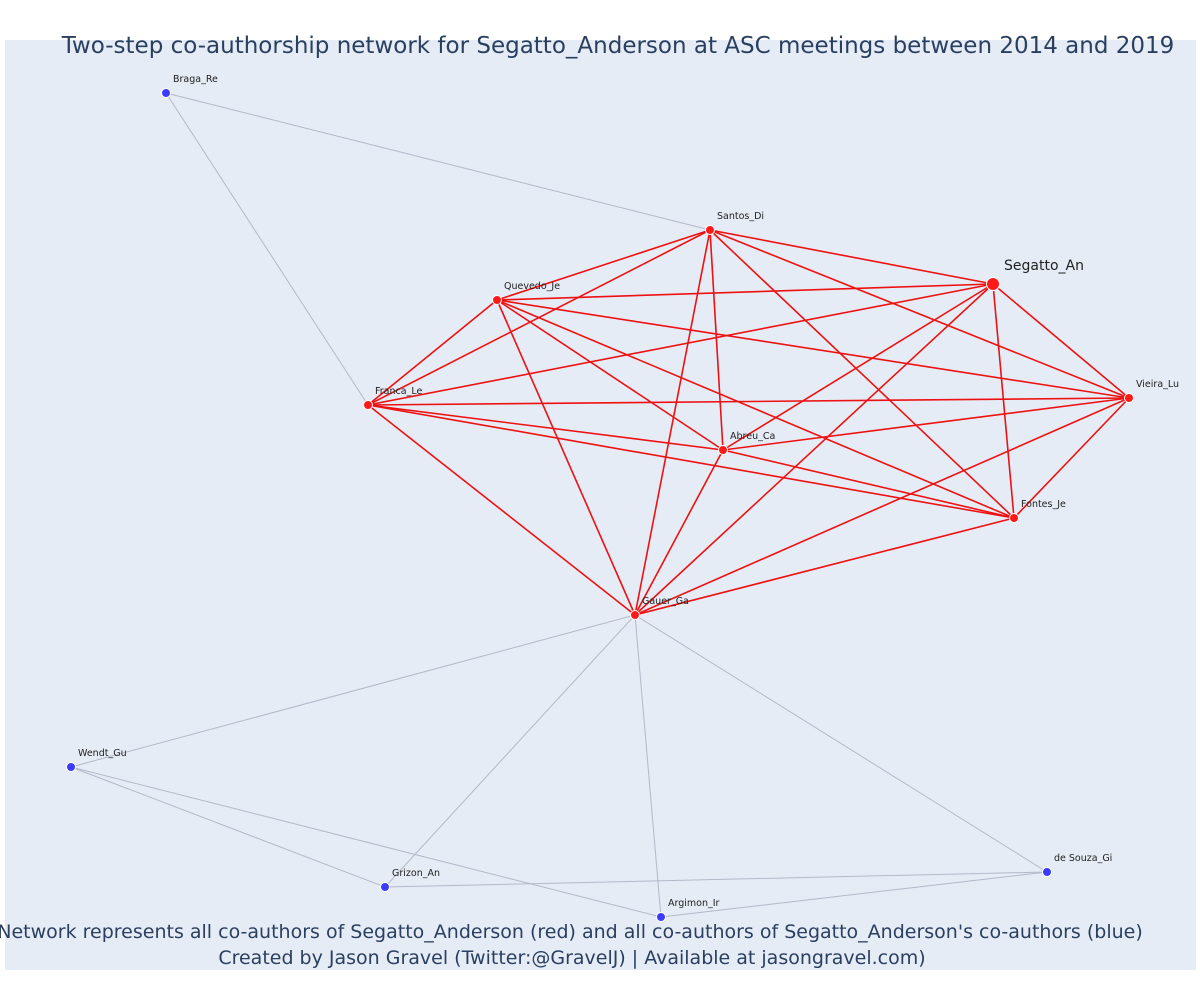 The height and width of the screenshot is (1000, 1200). What do you see at coordinates (102, 753) in the screenshot?
I see `node-label-wendt-gu: Wendt_Gu` at bounding box center [102, 753].